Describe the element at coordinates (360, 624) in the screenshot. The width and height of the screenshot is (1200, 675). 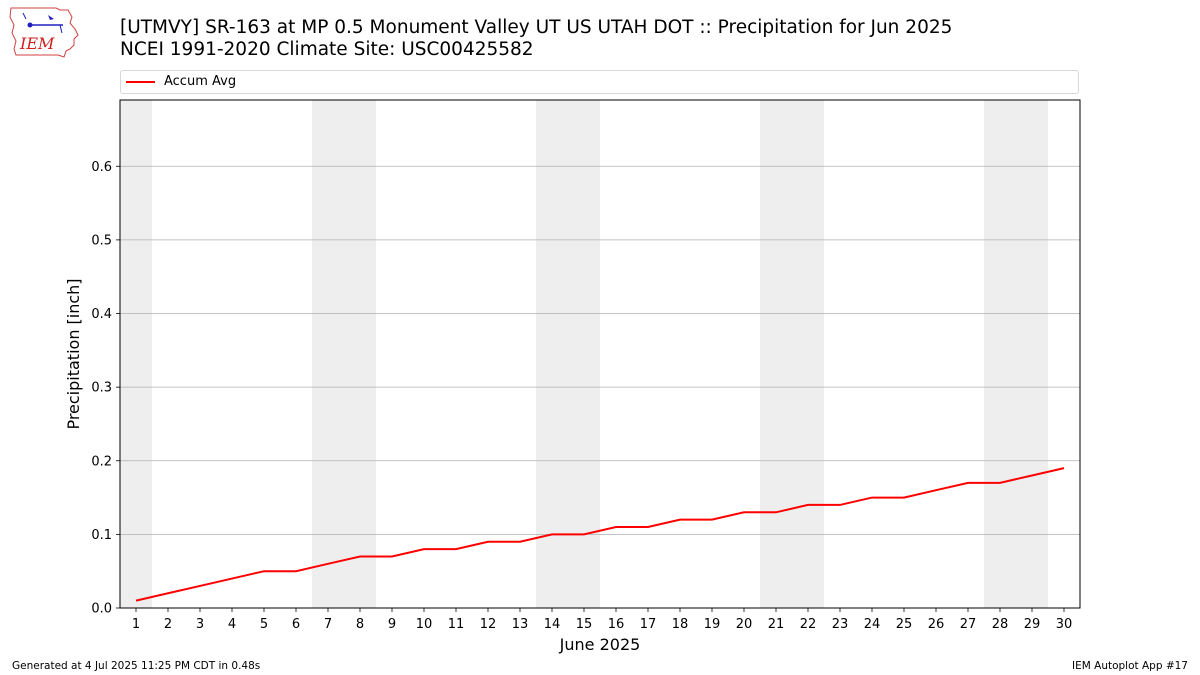
I see `x-tick-label: 8` at that location.